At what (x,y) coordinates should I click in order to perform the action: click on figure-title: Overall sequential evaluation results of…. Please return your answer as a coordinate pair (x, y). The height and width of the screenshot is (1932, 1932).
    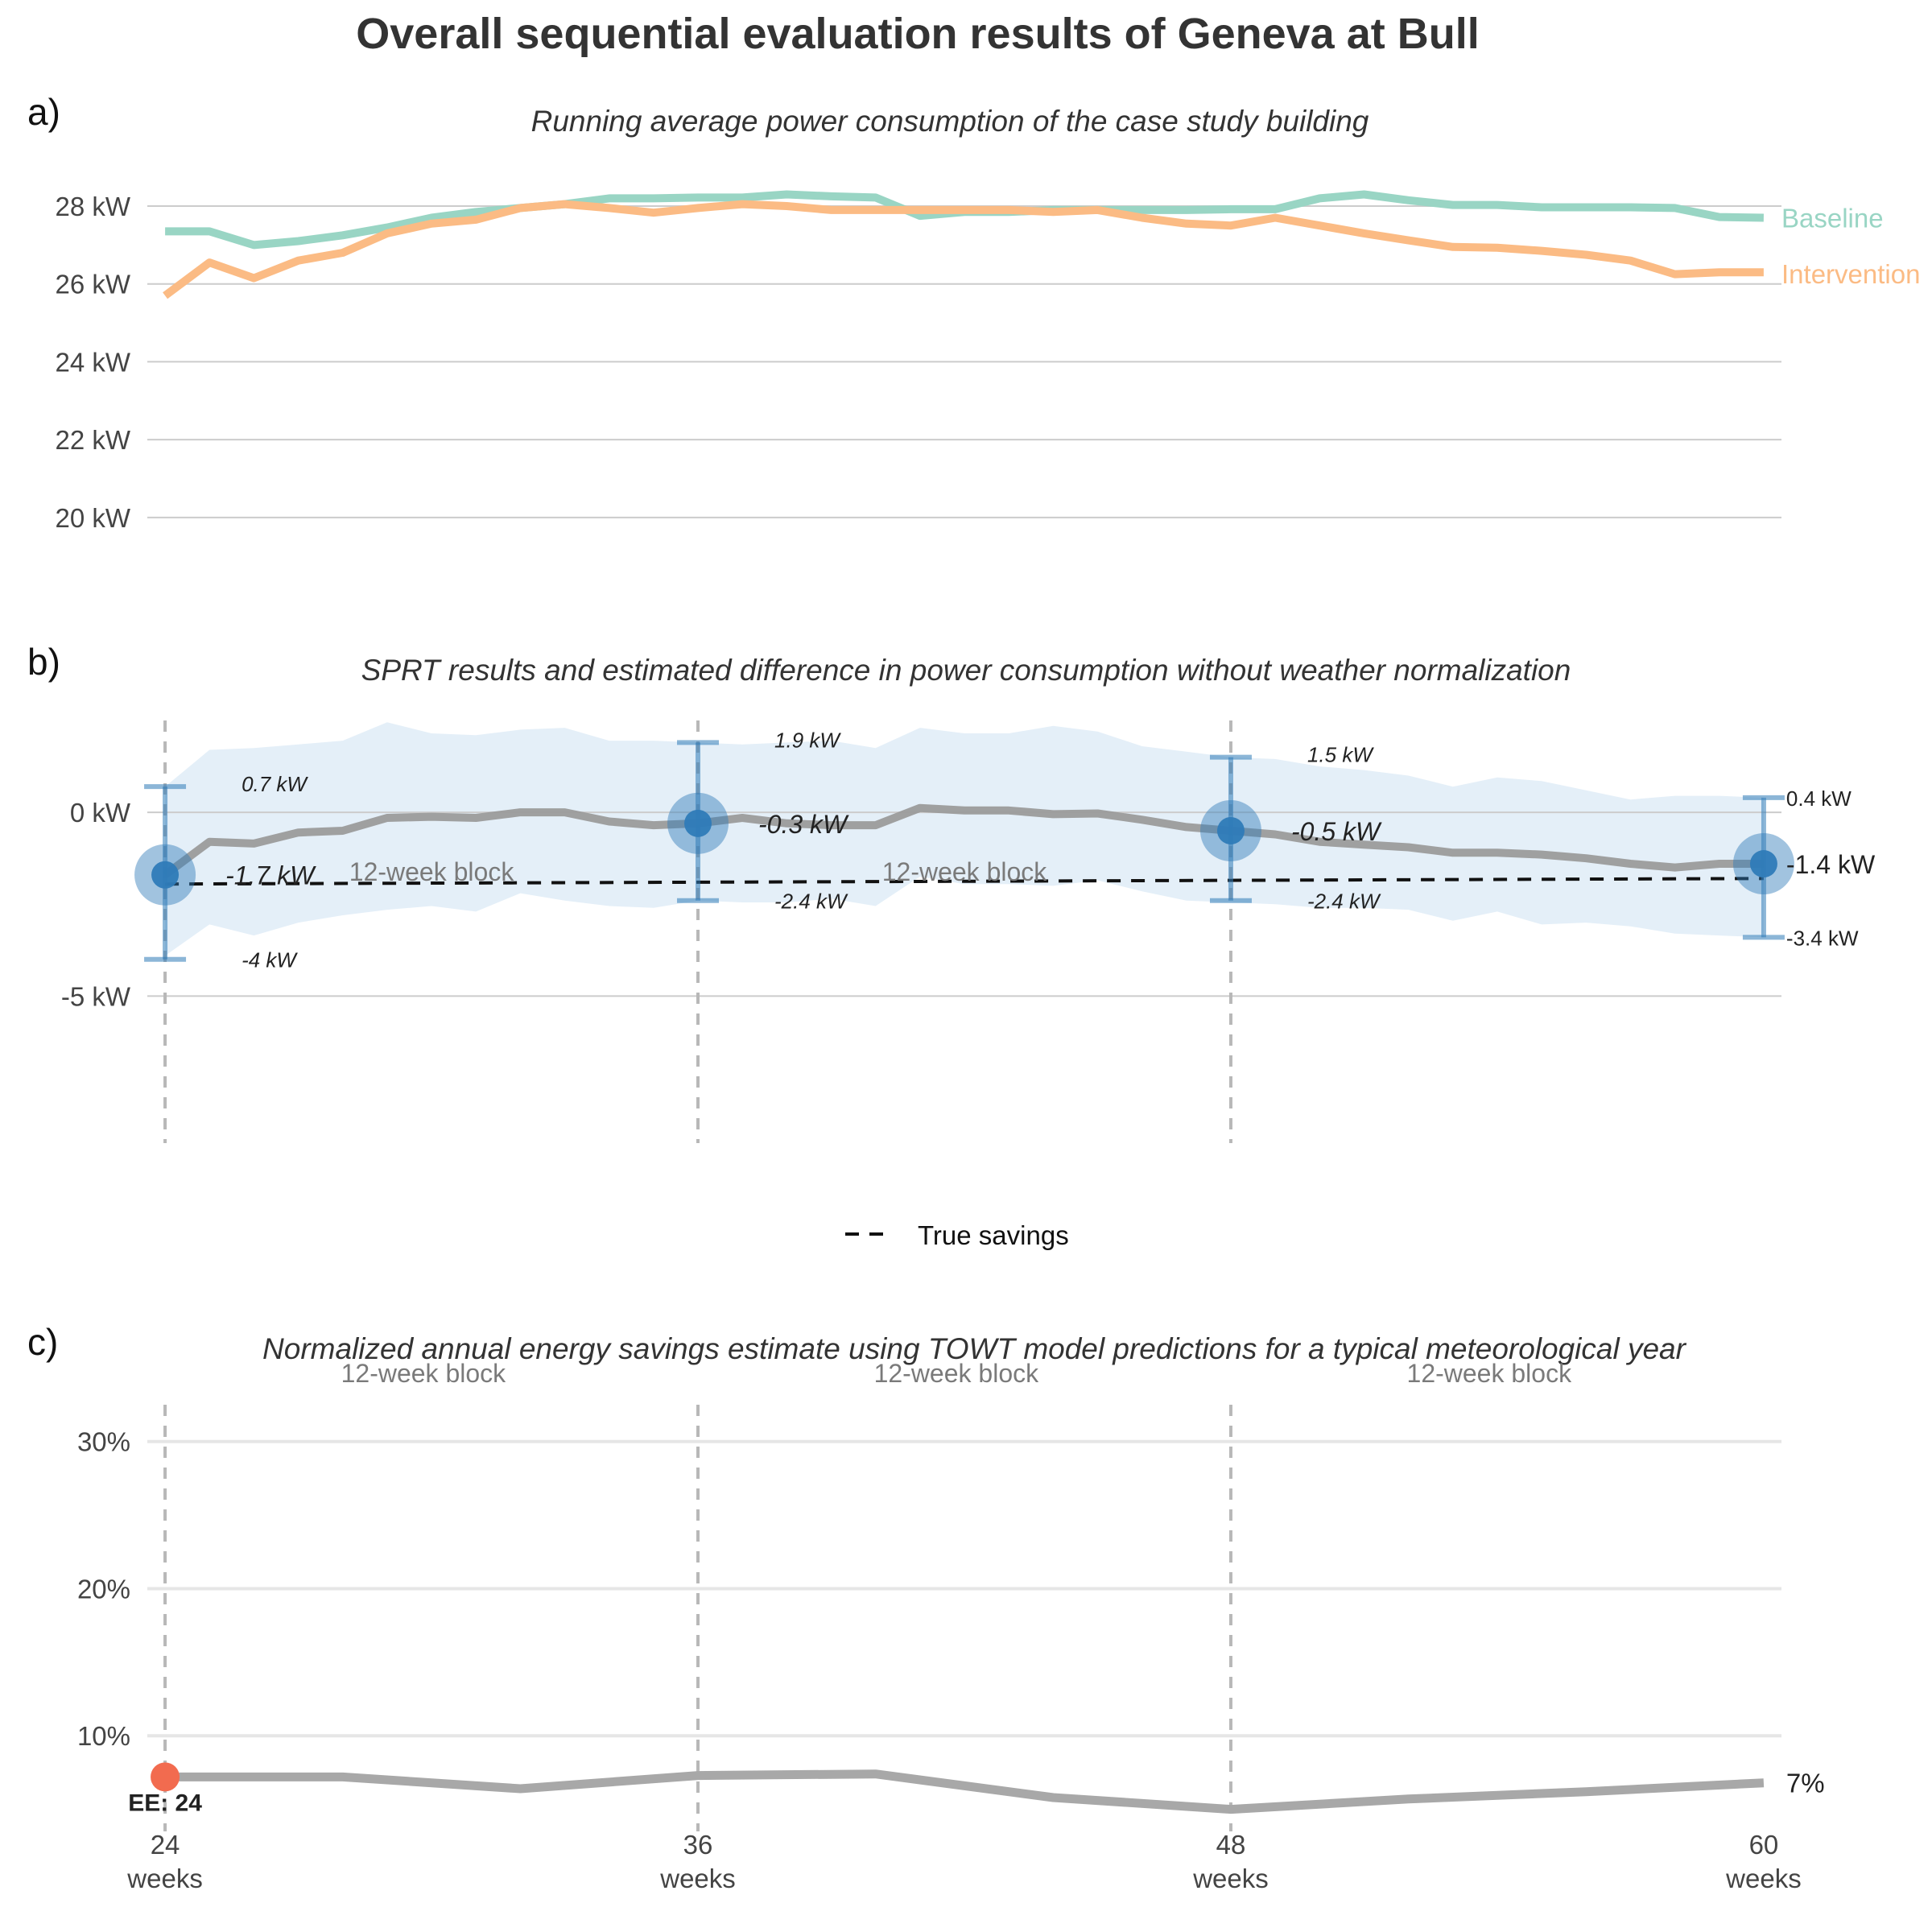
    Looking at the image, I should click on (917, 34).